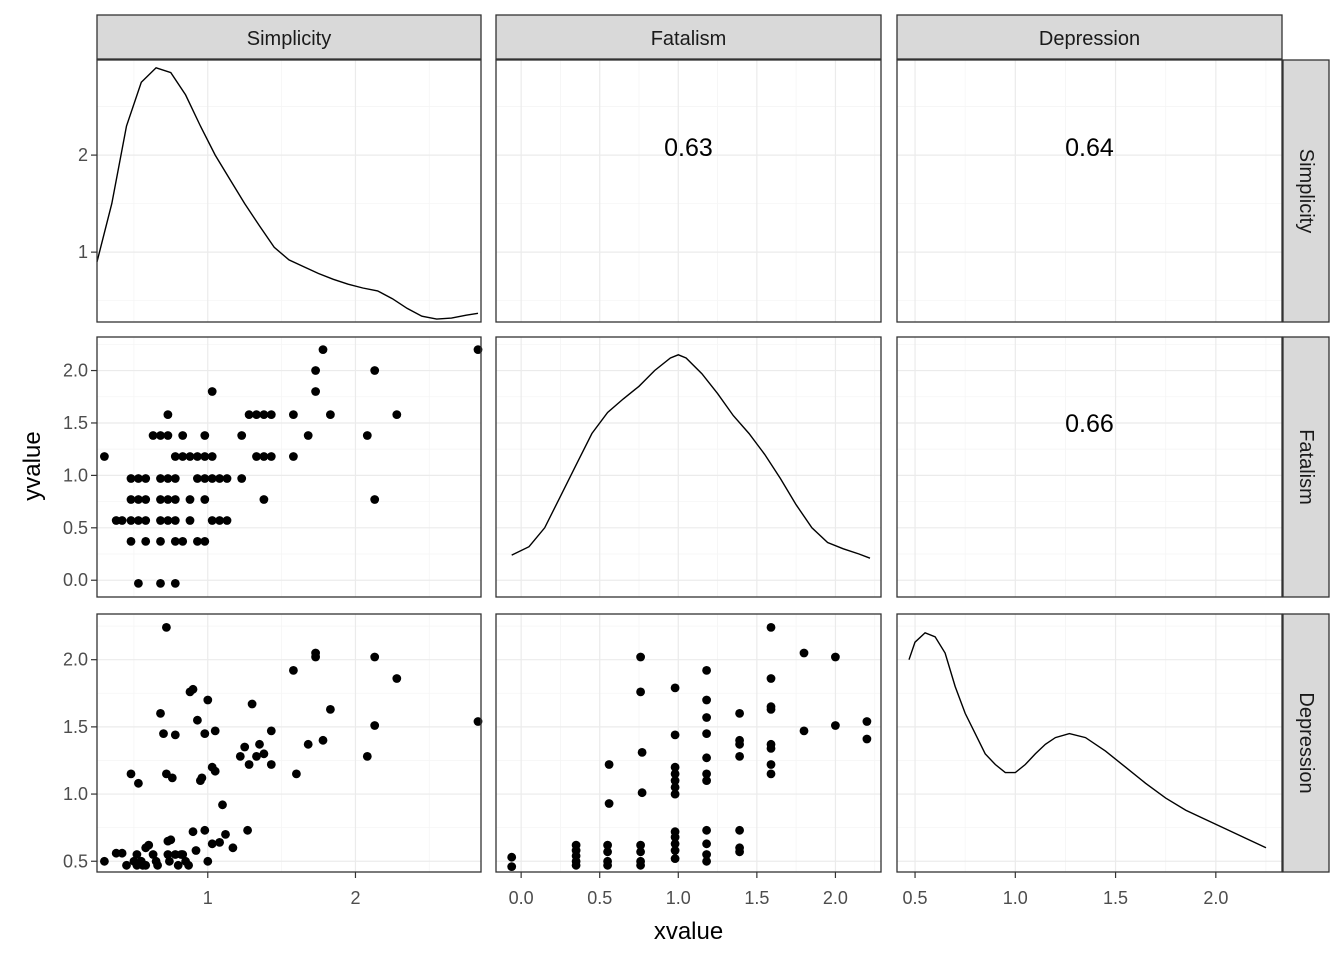  I want to click on panel-0-1: 0.63, so click(688, 191).